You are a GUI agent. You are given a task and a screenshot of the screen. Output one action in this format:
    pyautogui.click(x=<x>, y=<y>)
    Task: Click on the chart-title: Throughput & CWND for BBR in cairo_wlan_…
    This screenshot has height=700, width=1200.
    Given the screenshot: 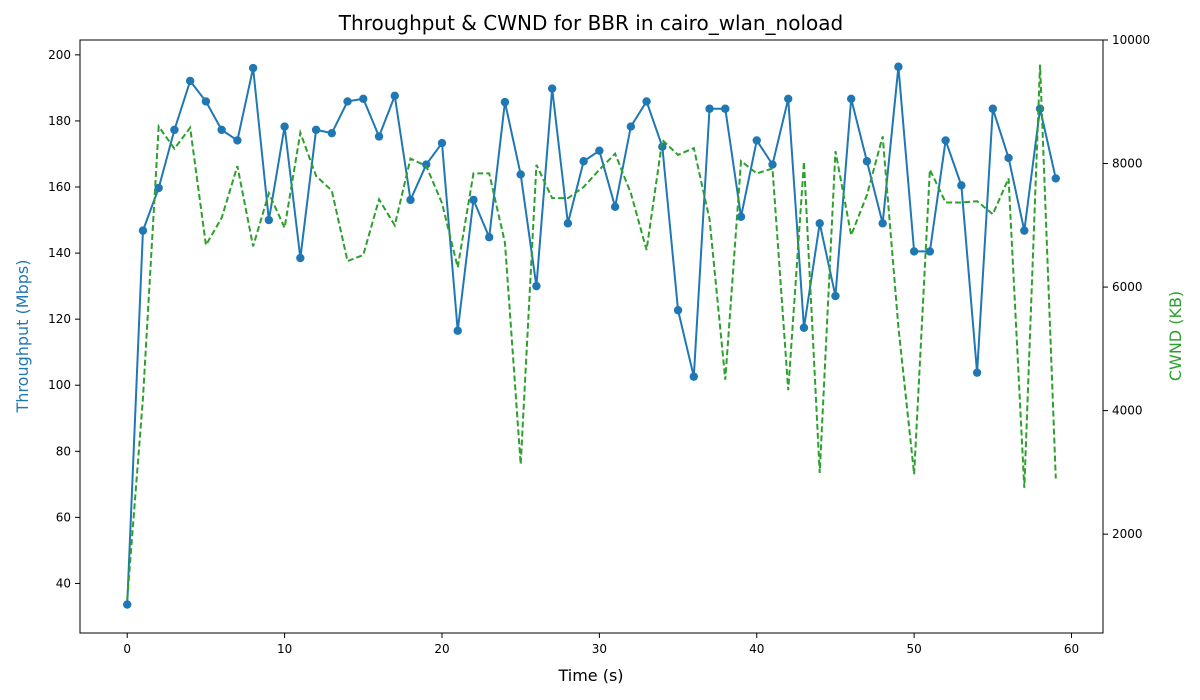 What is the action you would take?
    pyautogui.click(x=590, y=23)
    